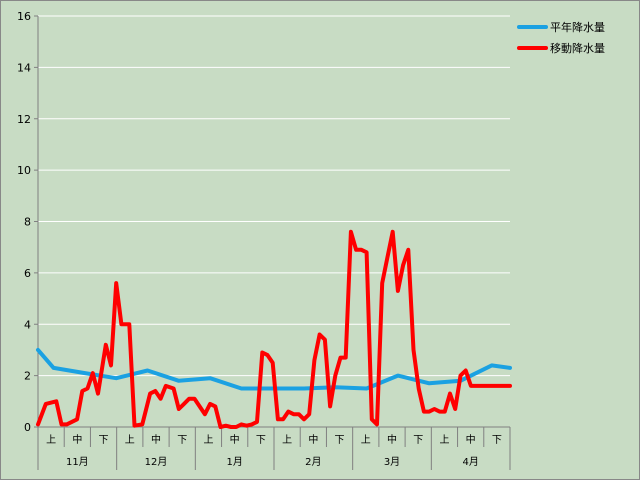  I want to click on y-tick-label: 10, so click(24, 170).